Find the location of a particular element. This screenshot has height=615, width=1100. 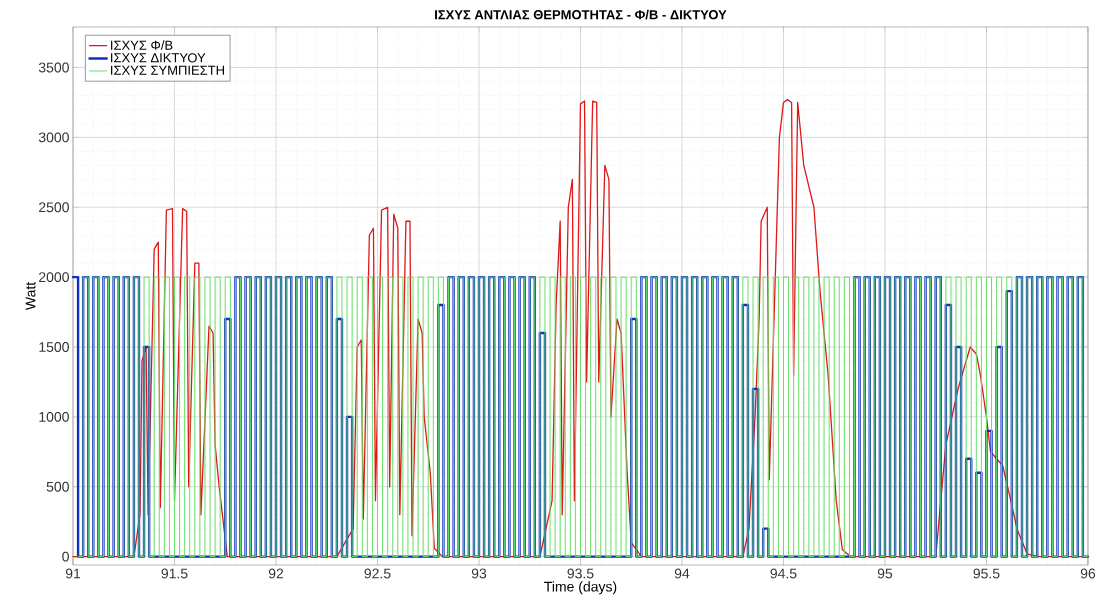

legend-label: ΙΣΧΥΣ ΔΙΚΤΥΟΥ is located at coordinates (158, 58).